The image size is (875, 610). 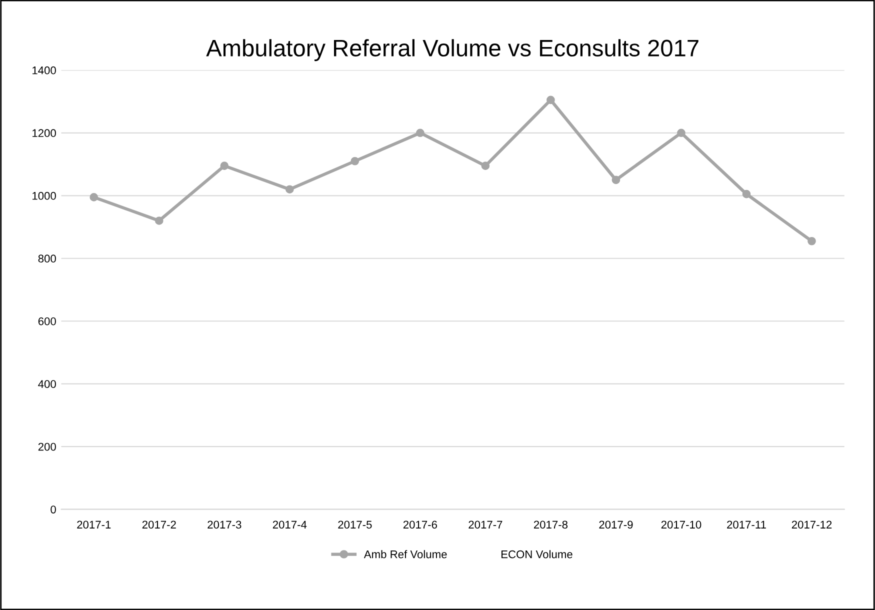 I want to click on y-tick-label: 800, so click(x=47, y=258).